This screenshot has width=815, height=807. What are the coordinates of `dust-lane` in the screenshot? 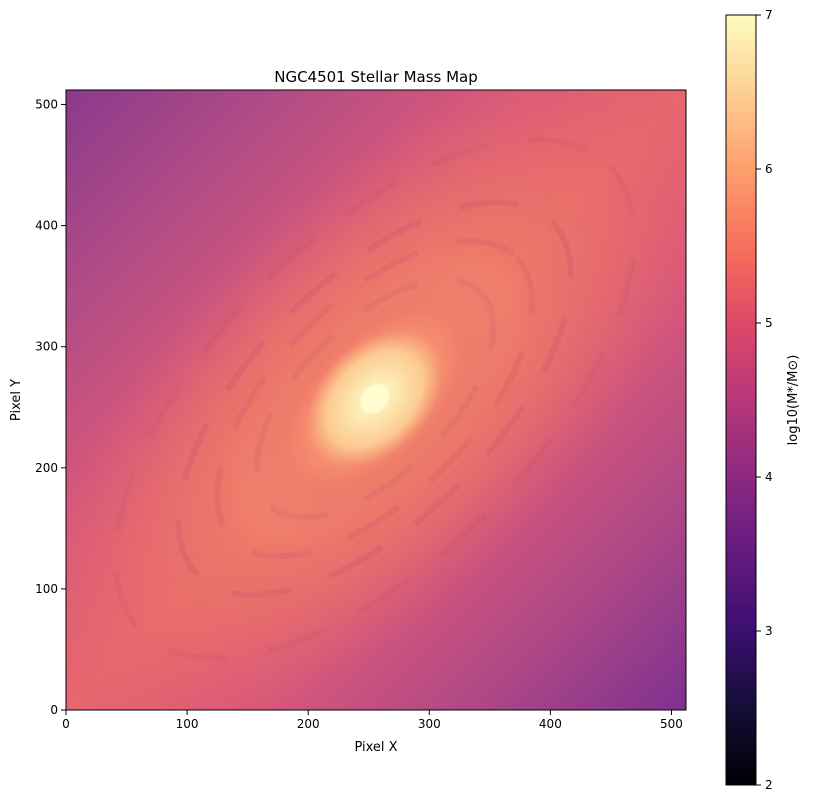 It's located at (375, 399).